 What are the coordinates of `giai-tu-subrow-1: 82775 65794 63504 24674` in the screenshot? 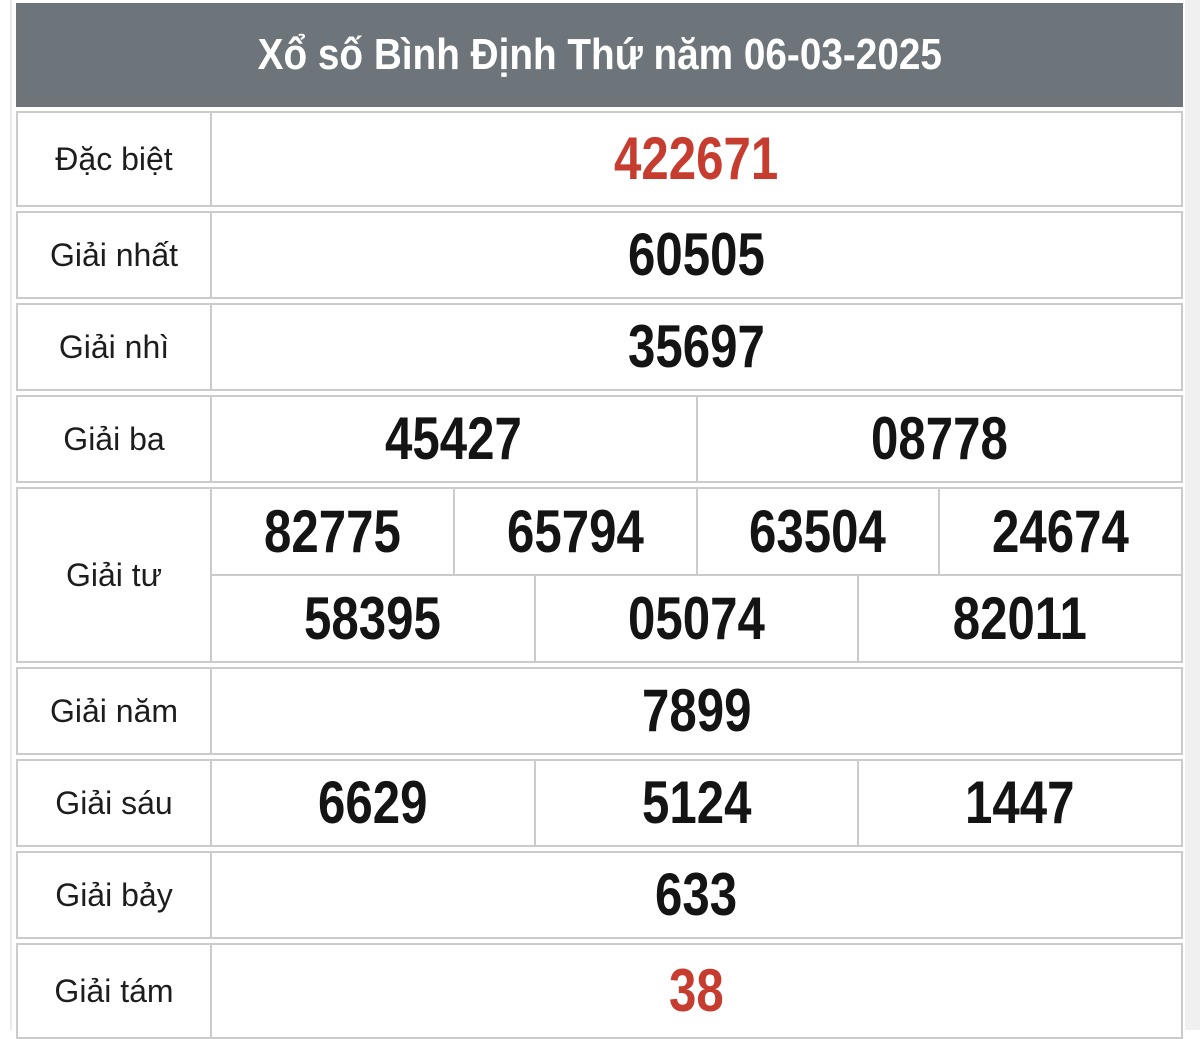 It's located at (696, 531).